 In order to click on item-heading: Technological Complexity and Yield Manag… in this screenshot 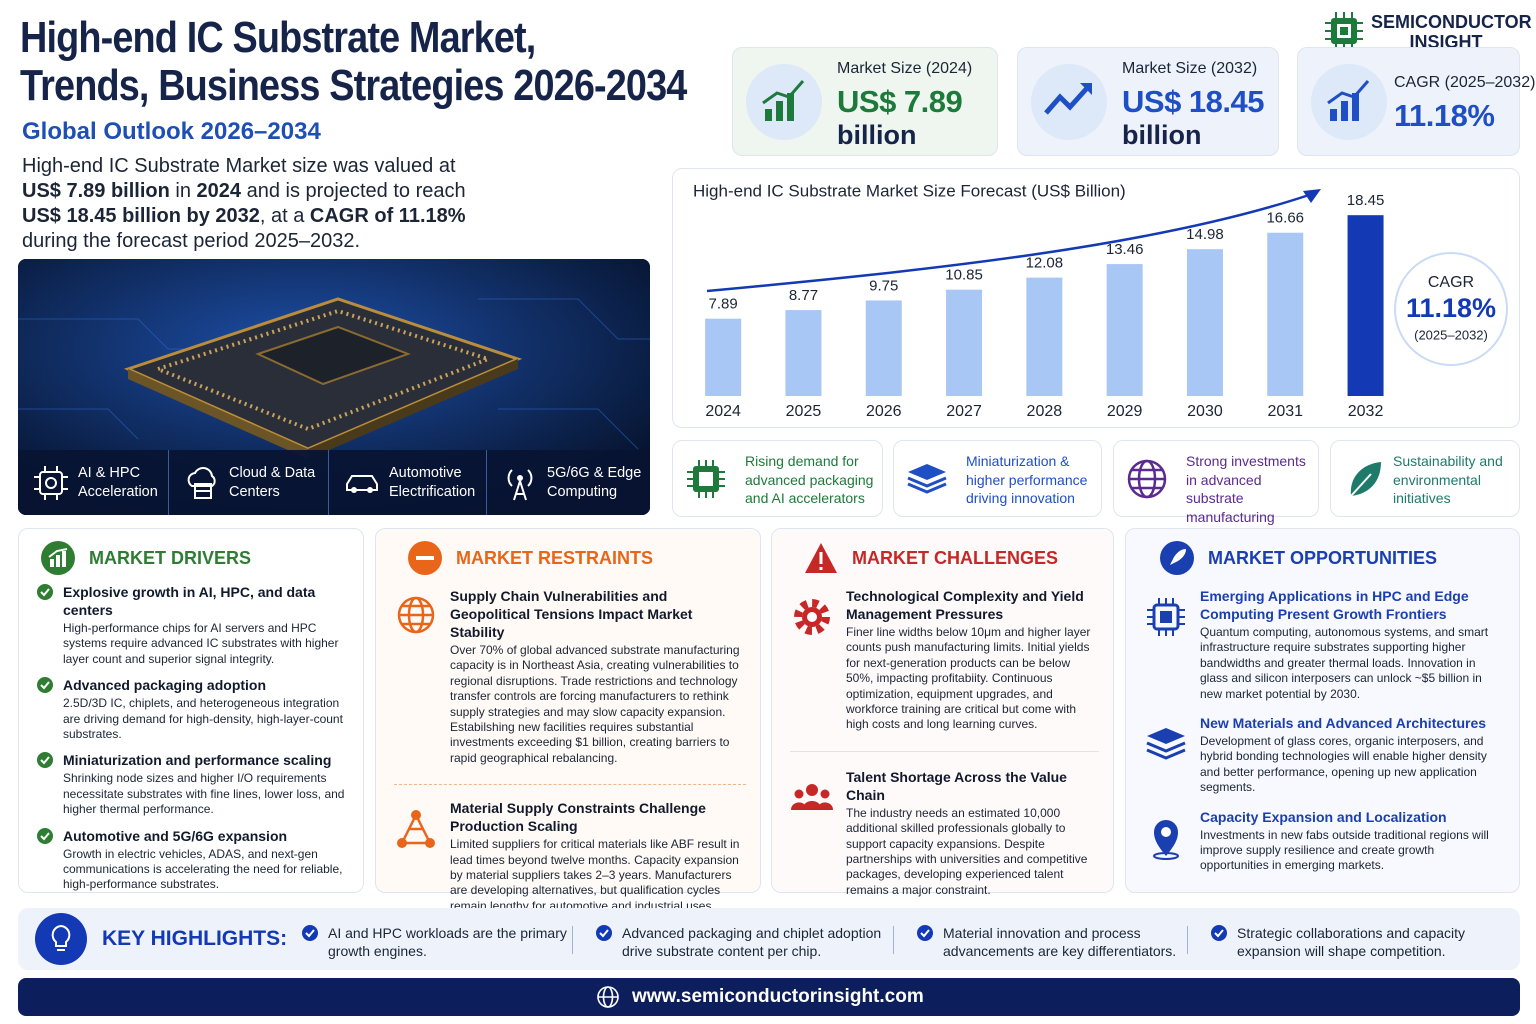, I will do `click(965, 605)`.